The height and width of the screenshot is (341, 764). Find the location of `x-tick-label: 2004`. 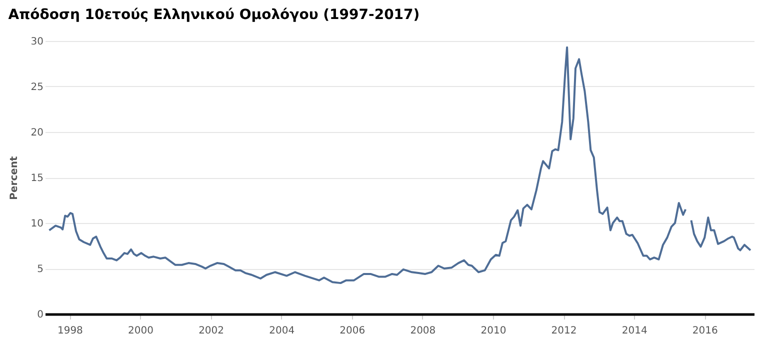

x-tick-label: 2004 is located at coordinates (282, 331).